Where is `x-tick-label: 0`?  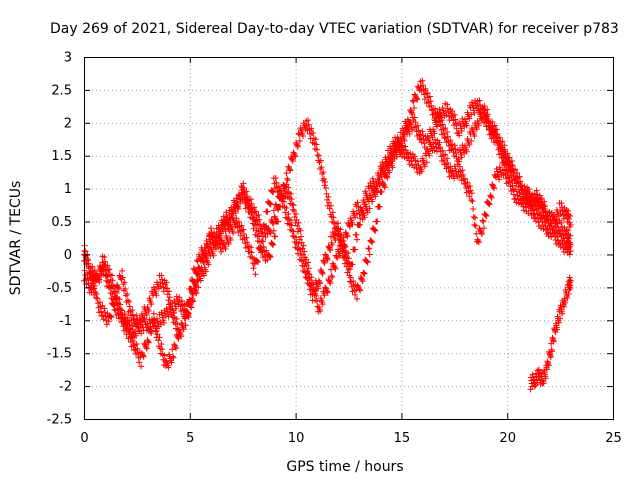 x-tick-label: 0 is located at coordinates (84, 438).